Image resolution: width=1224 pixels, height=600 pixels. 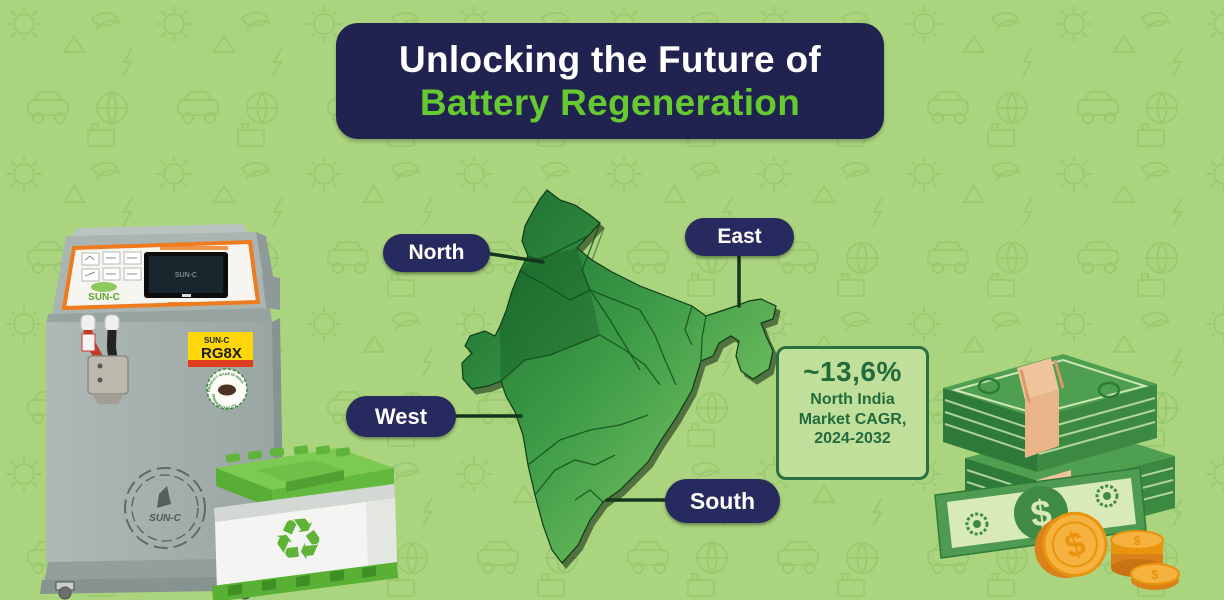 I want to click on lion-mark, so click(x=227, y=390).